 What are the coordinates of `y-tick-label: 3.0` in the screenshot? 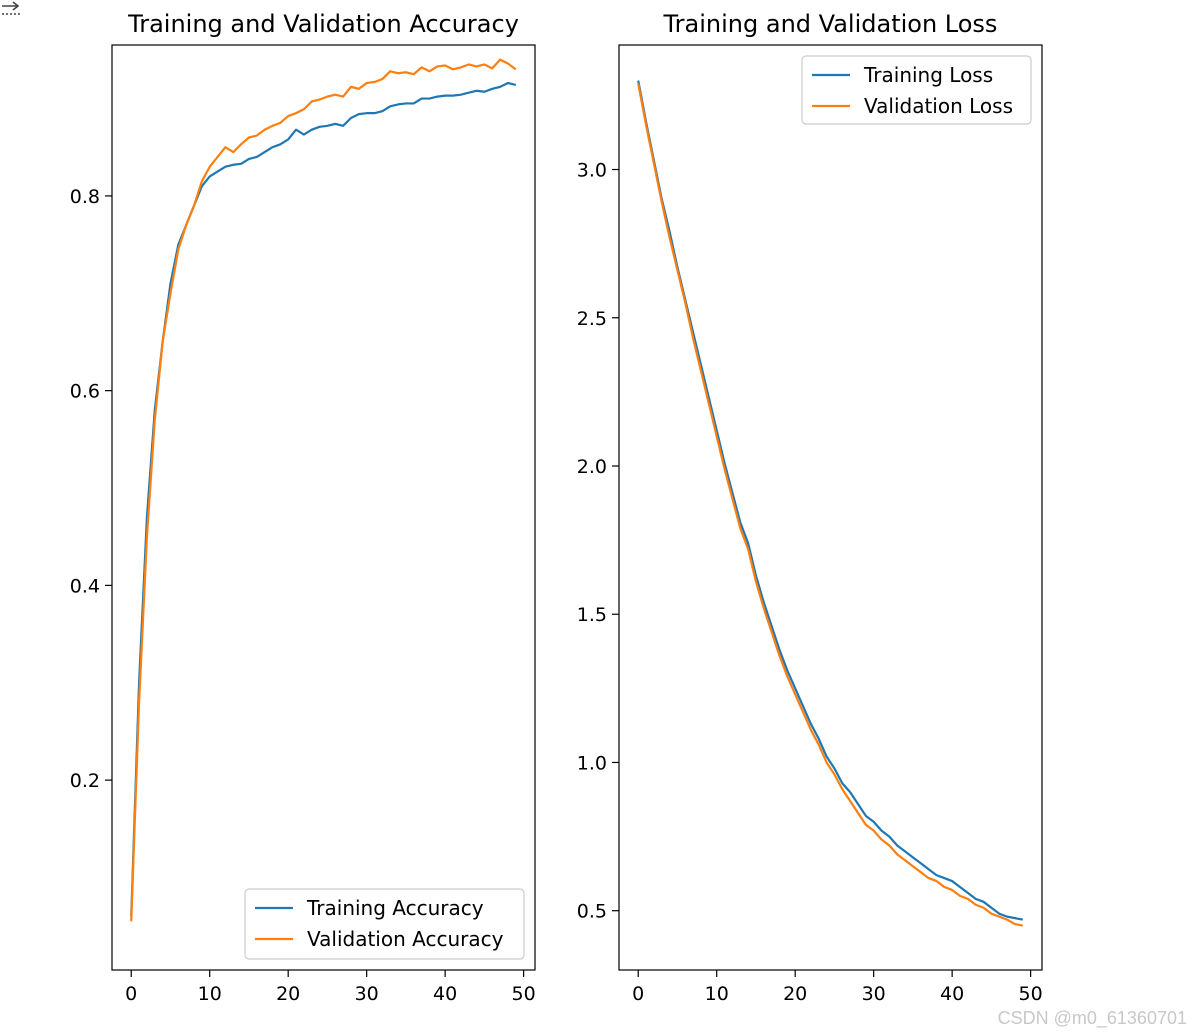 It's located at (592, 171).